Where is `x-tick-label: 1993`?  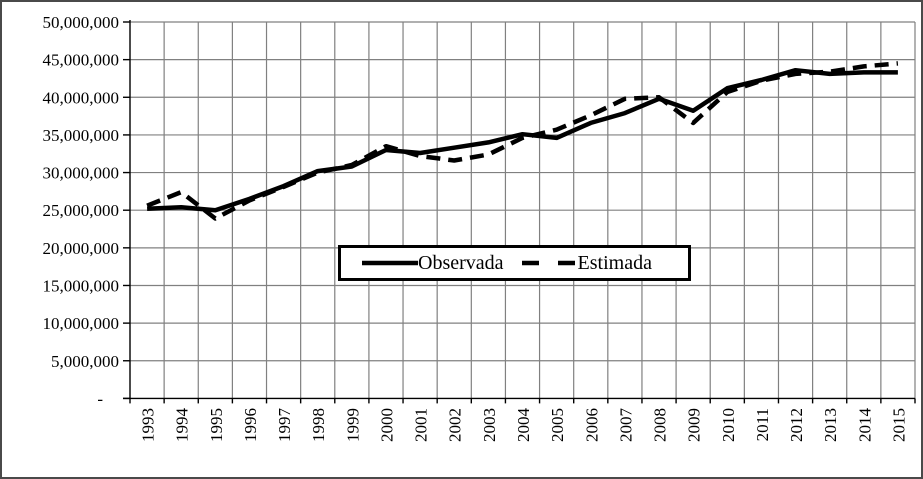
x-tick-label: 1993 is located at coordinates (148, 425).